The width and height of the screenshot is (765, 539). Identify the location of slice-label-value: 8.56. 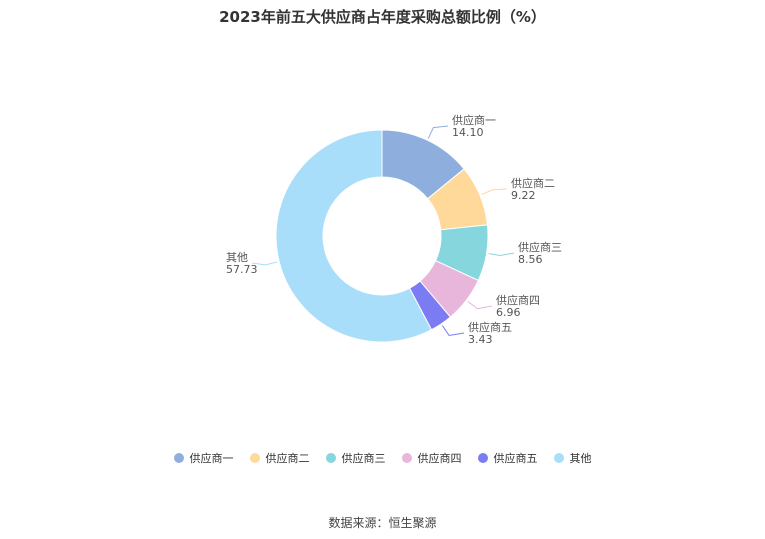
(530, 259).